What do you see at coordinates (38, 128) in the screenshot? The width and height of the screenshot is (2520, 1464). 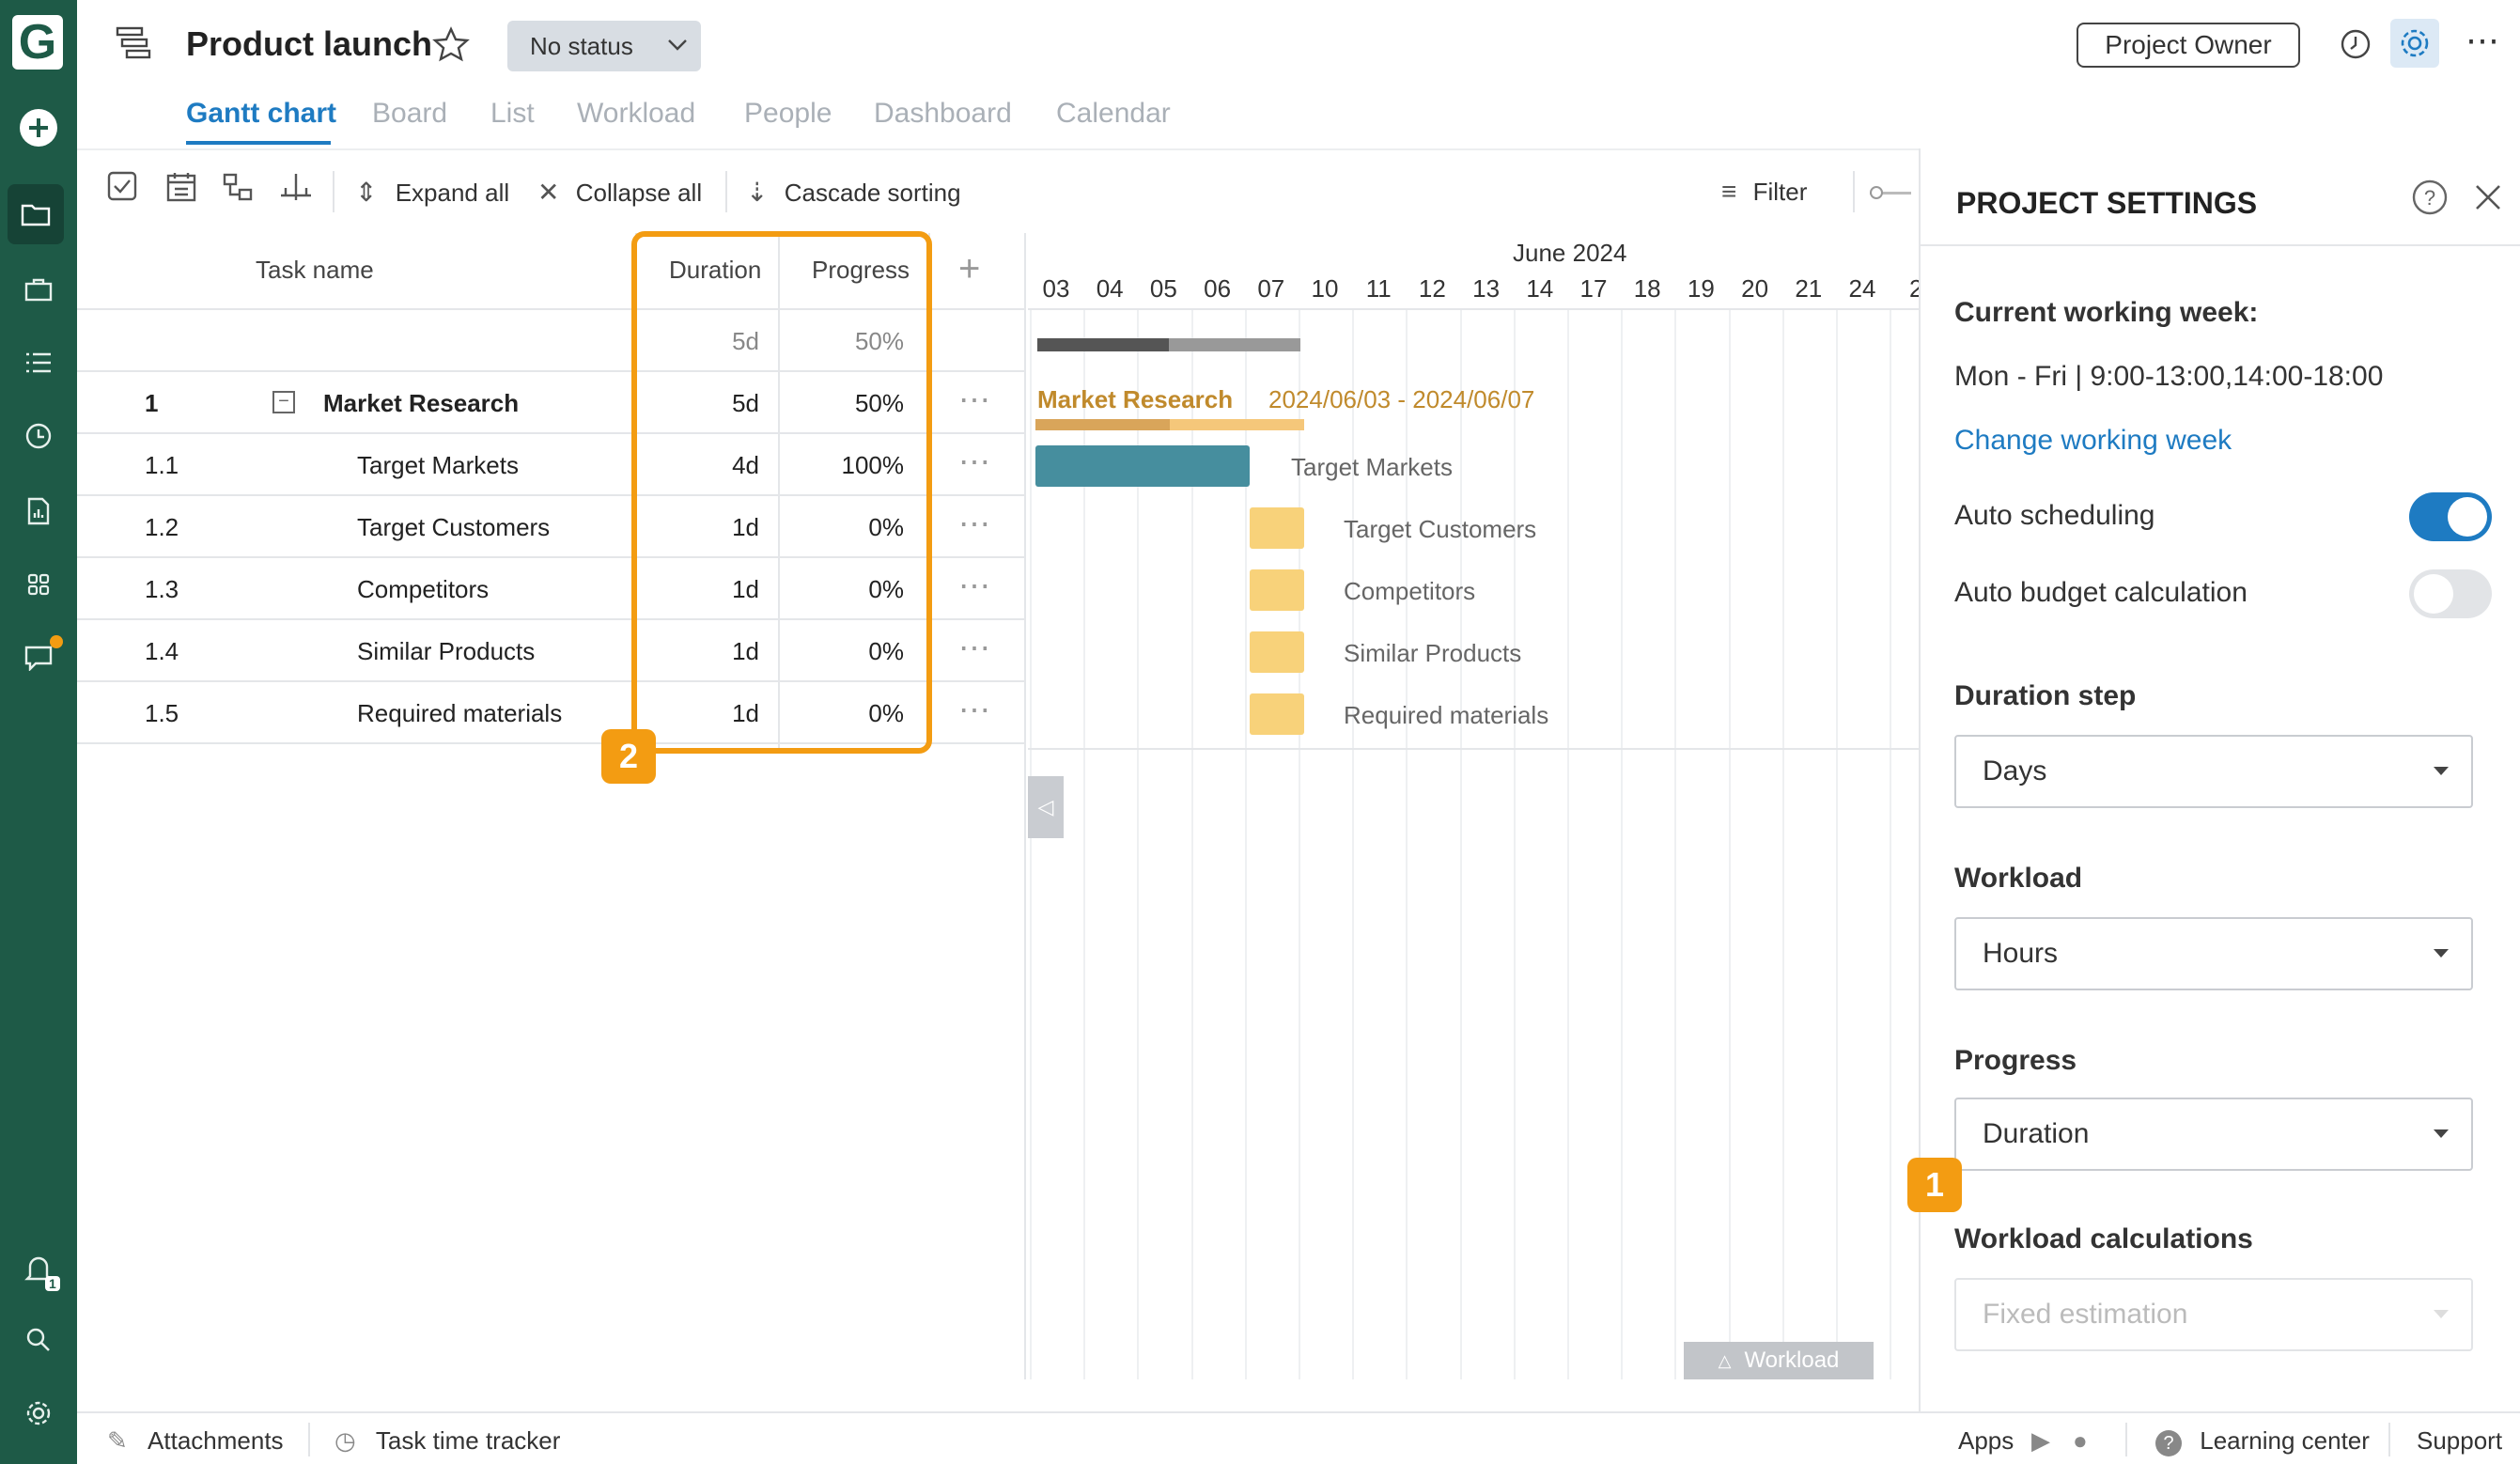 I see `add-icon` at bounding box center [38, 128].